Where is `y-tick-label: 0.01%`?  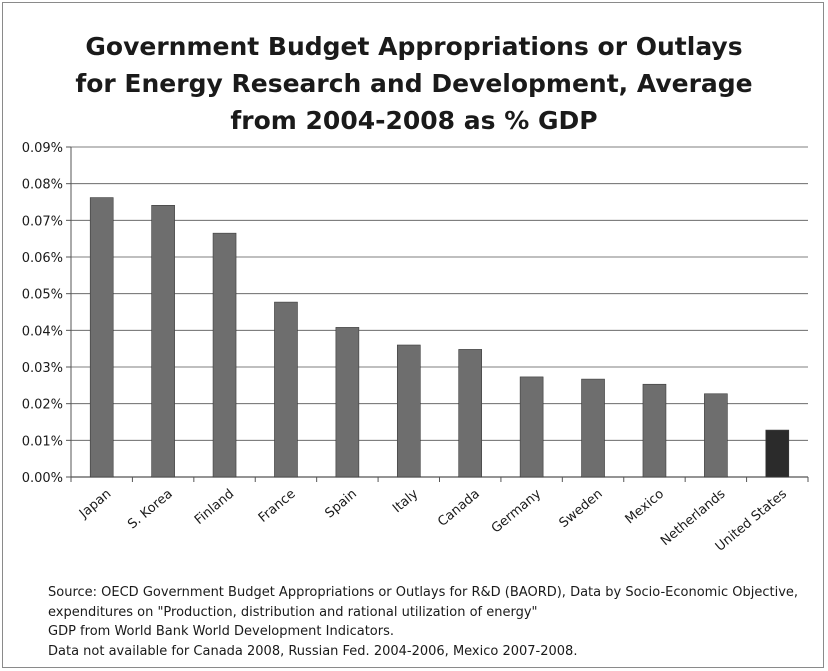
y-tick-label: 0.01% is located at coordinates (42, 441).